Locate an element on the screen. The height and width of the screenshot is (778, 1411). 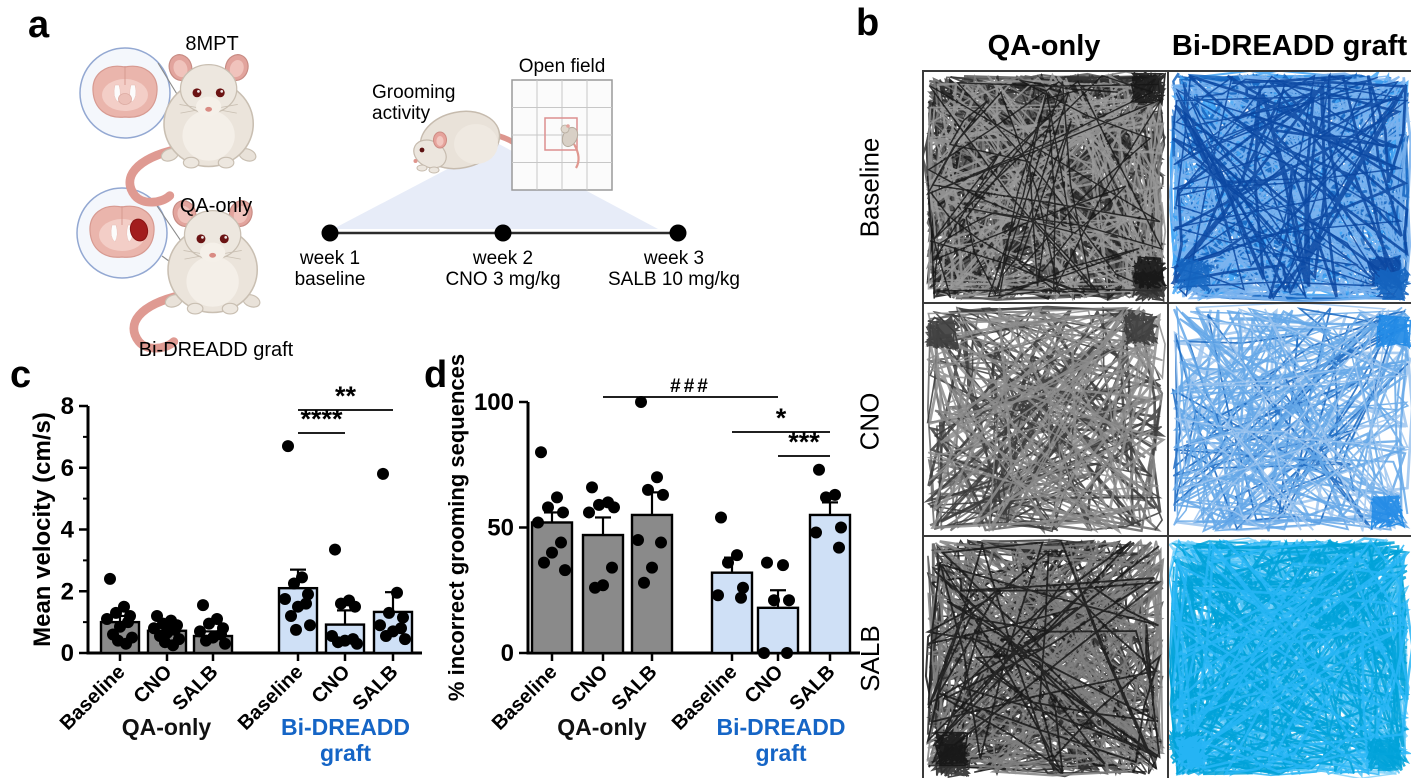
week1-label: week 1 is located at coordinates (329, 258).